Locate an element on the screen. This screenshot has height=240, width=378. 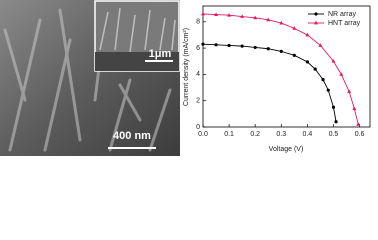
x-tick-label: 0.0 is located at coordinates (203, 134).